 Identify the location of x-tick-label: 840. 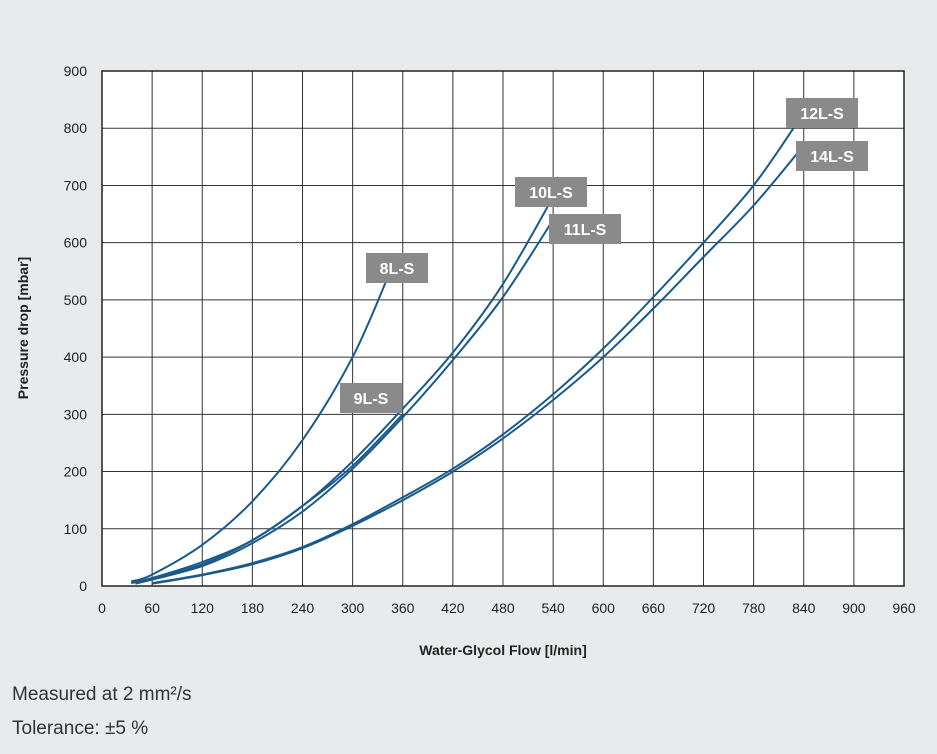
(804, 608).